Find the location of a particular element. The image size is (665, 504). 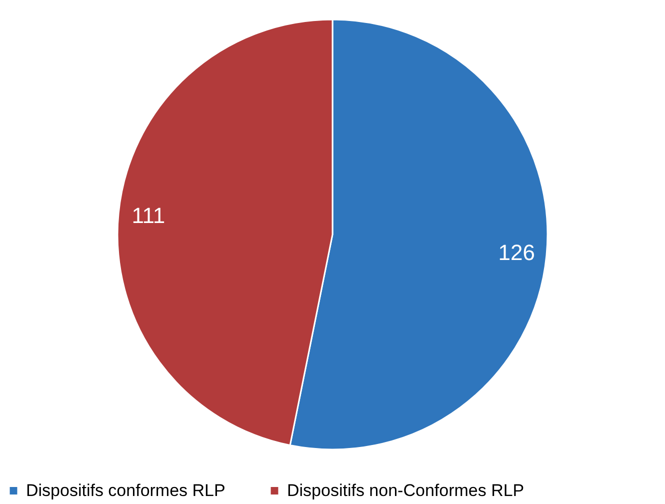

legend-label: Dispositifs non-Conformes RLP is located at coordinates (405, 490).